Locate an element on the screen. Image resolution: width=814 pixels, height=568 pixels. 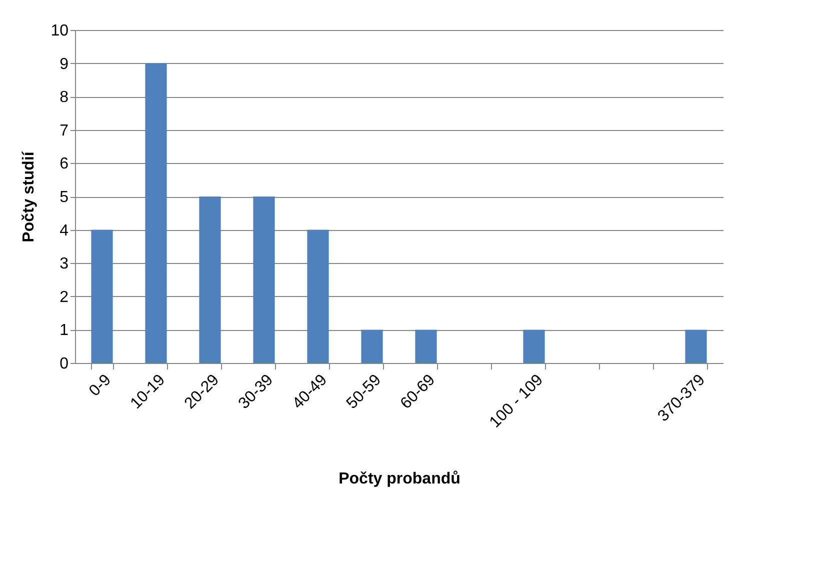
y-tick-label: 1 is located at coordinates (64, 331).